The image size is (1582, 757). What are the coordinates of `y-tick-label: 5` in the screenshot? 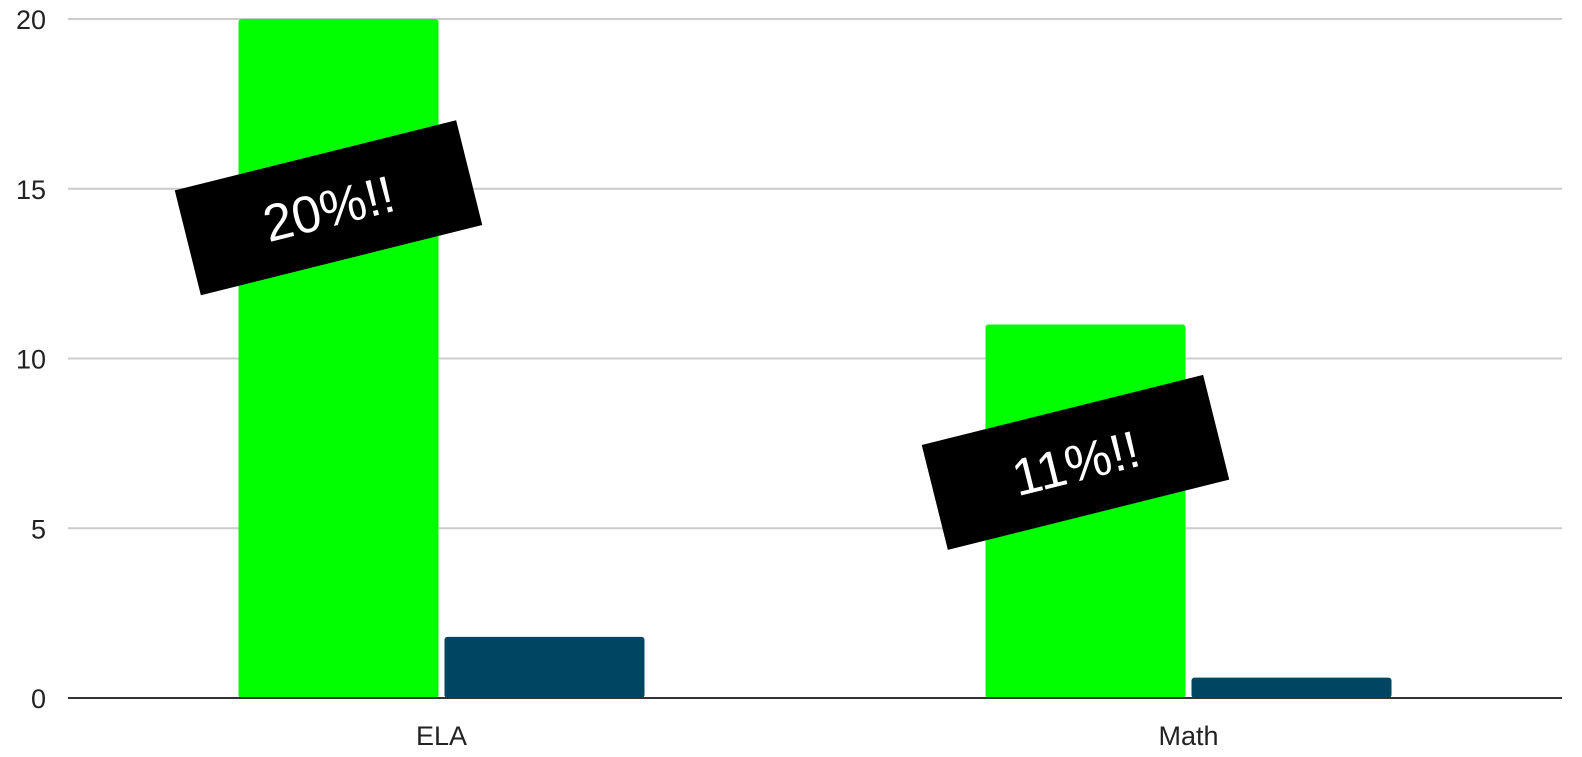 It's located at (38, 529).